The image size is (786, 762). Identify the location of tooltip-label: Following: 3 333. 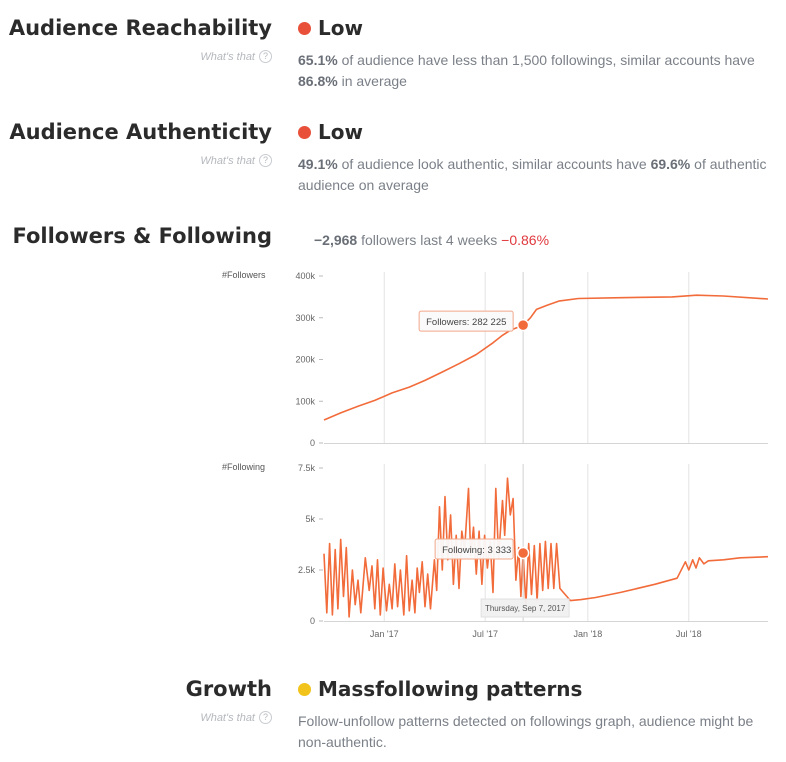
(476, 550).